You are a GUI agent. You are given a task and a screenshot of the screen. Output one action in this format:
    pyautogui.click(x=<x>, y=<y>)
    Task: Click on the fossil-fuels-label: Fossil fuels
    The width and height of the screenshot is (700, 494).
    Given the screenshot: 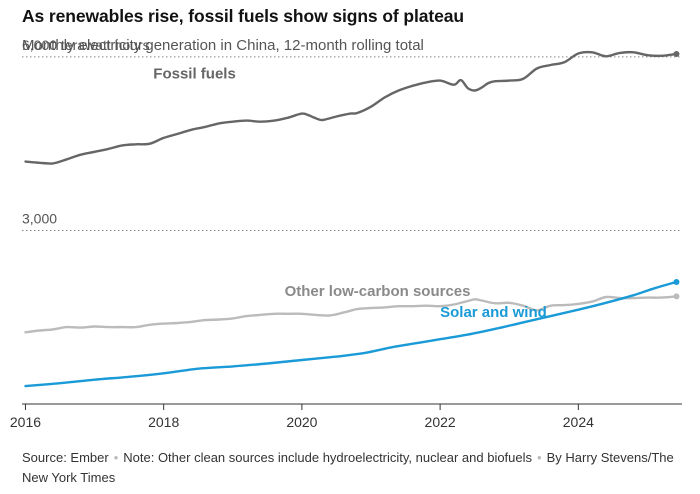 What is the action you would take?
    pyautogui.click(x=194, y=74)
    